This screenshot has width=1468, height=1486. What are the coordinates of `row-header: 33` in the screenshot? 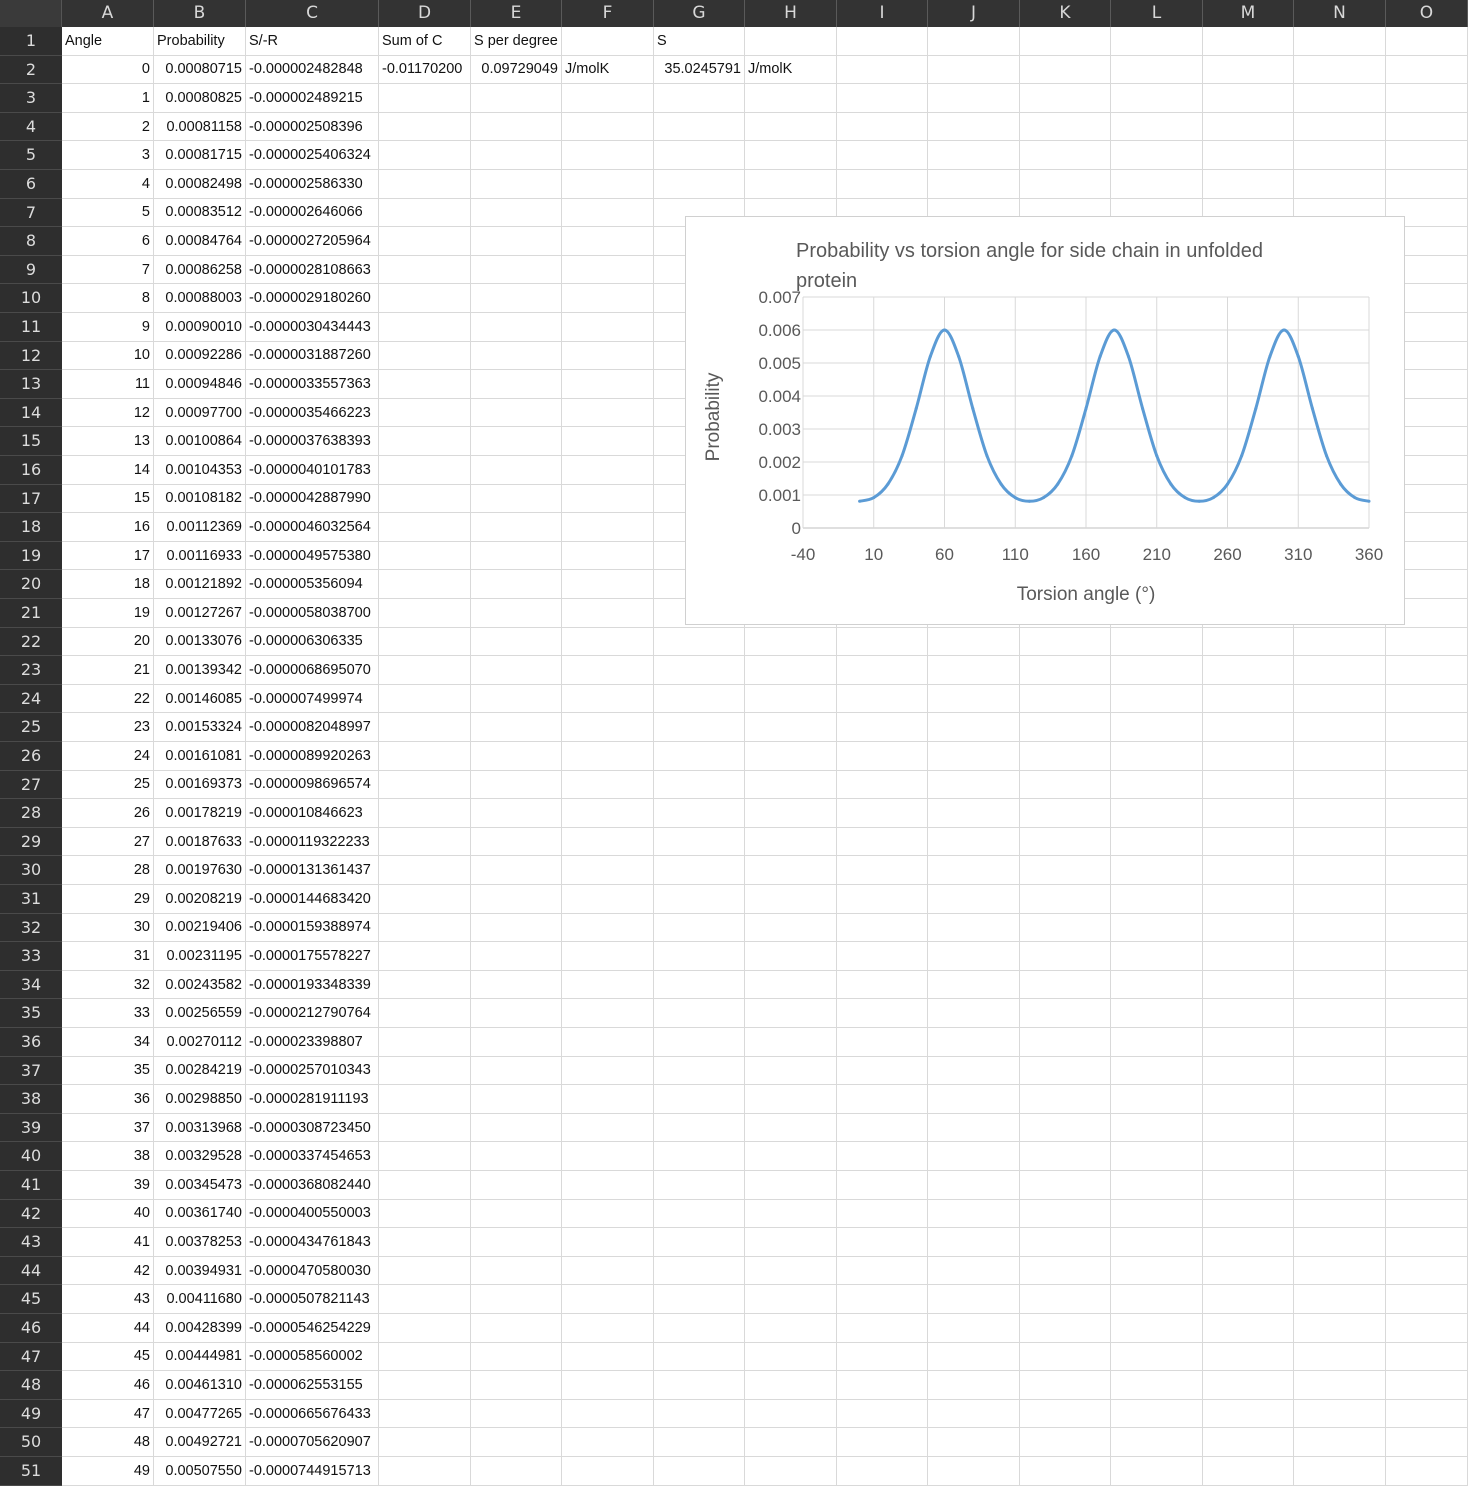 It's located at (31, 956).